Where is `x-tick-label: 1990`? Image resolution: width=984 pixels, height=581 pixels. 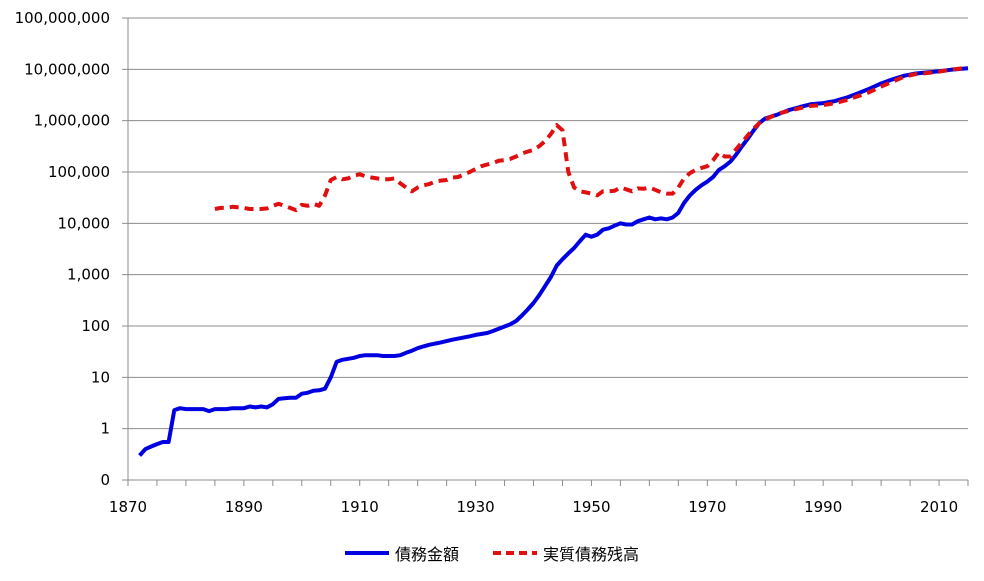
x-tick-label: 1990 is located at coordinates (823, 507).